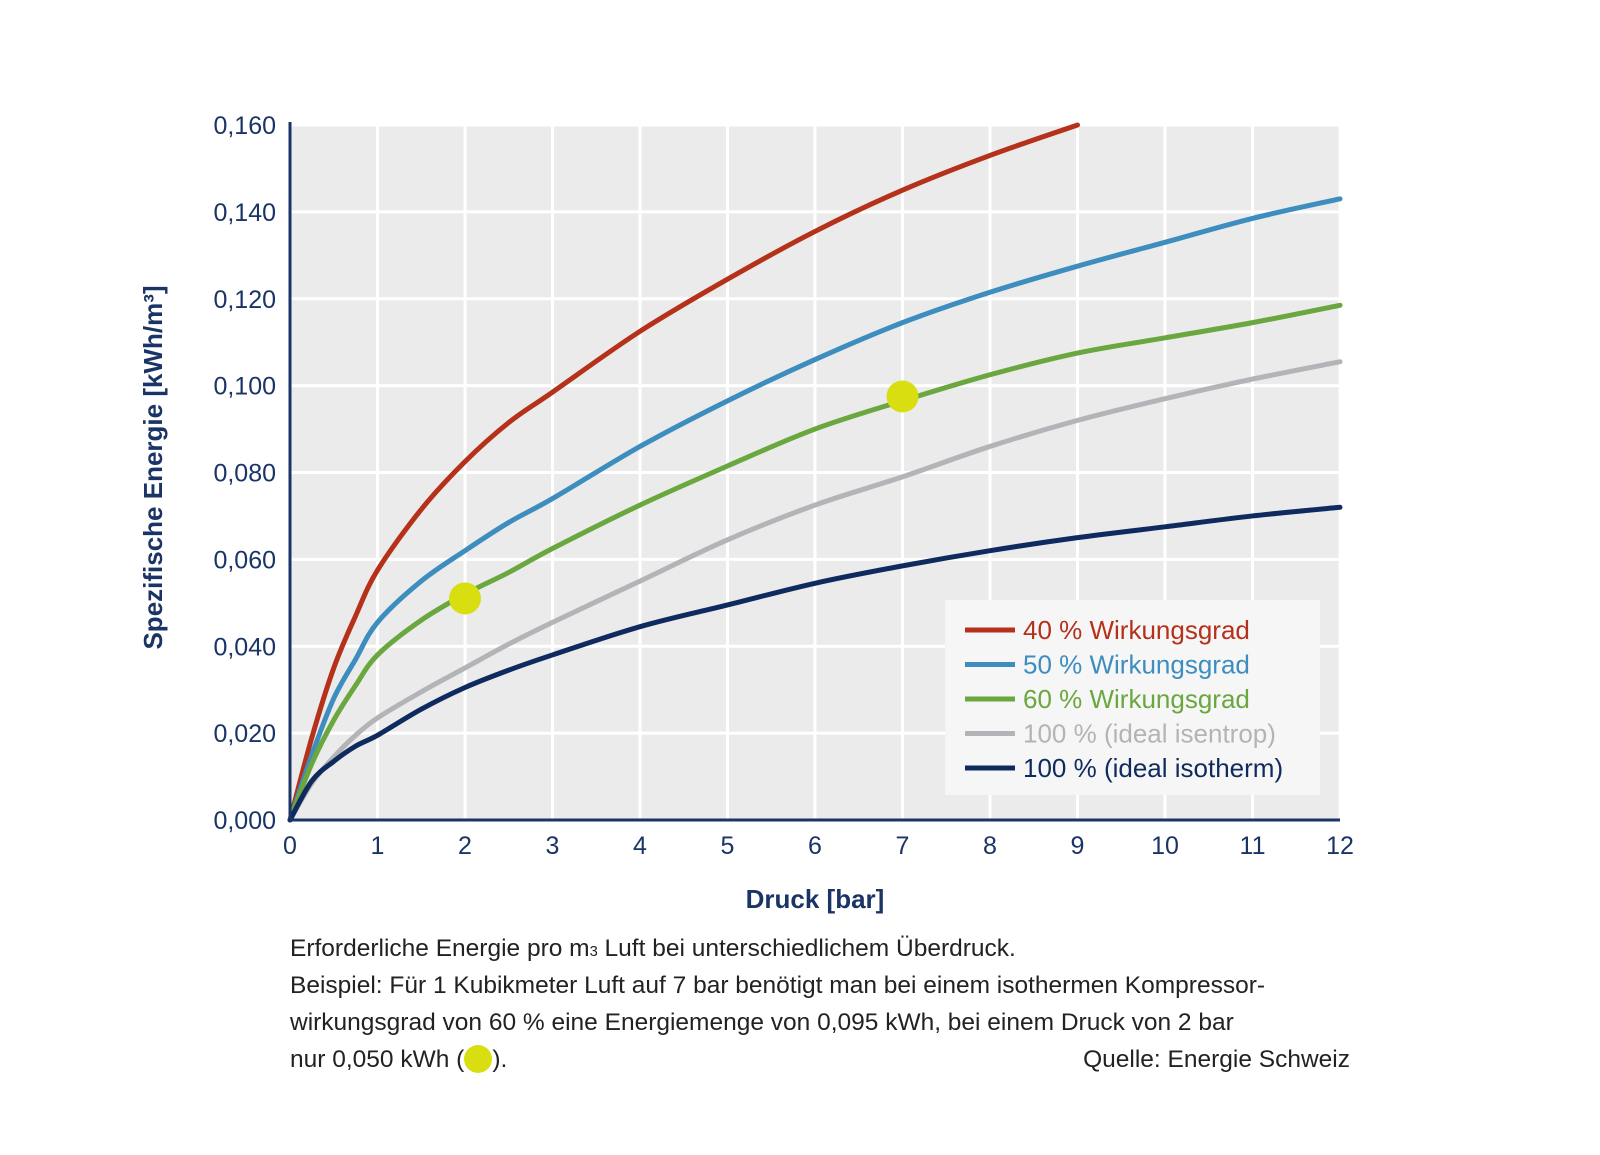 This screenshot has width=1600, height=1155. I want to click on x-tick-label: 8, so click(990, 846).